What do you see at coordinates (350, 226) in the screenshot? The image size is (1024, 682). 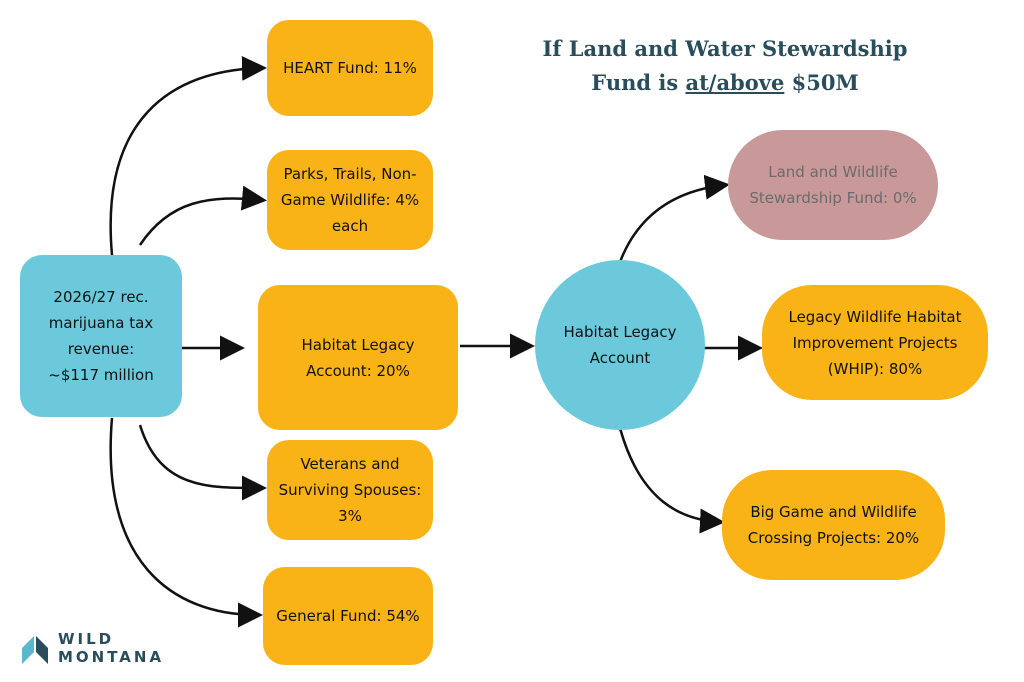 I see `node-label: each` at bounding box center [350, 226].